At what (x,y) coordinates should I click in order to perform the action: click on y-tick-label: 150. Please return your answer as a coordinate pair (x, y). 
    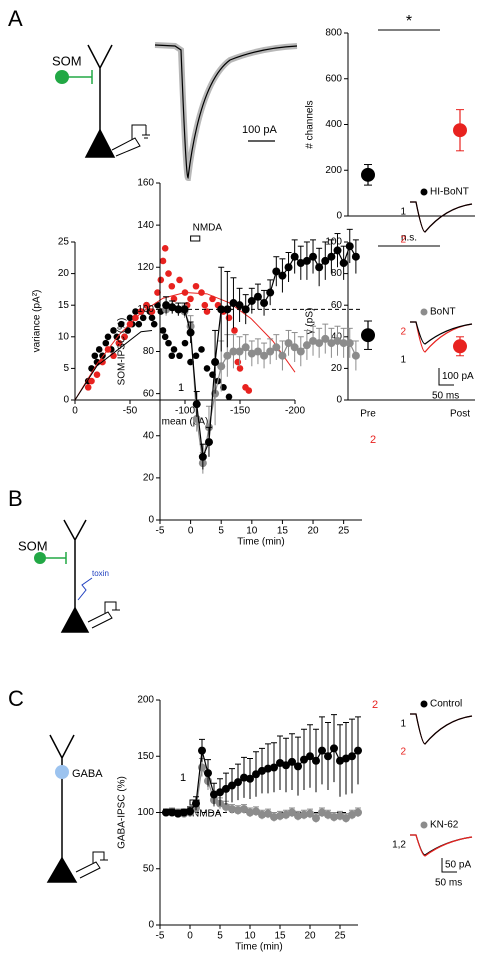
    Looking at the image, I should click on (145, 756).